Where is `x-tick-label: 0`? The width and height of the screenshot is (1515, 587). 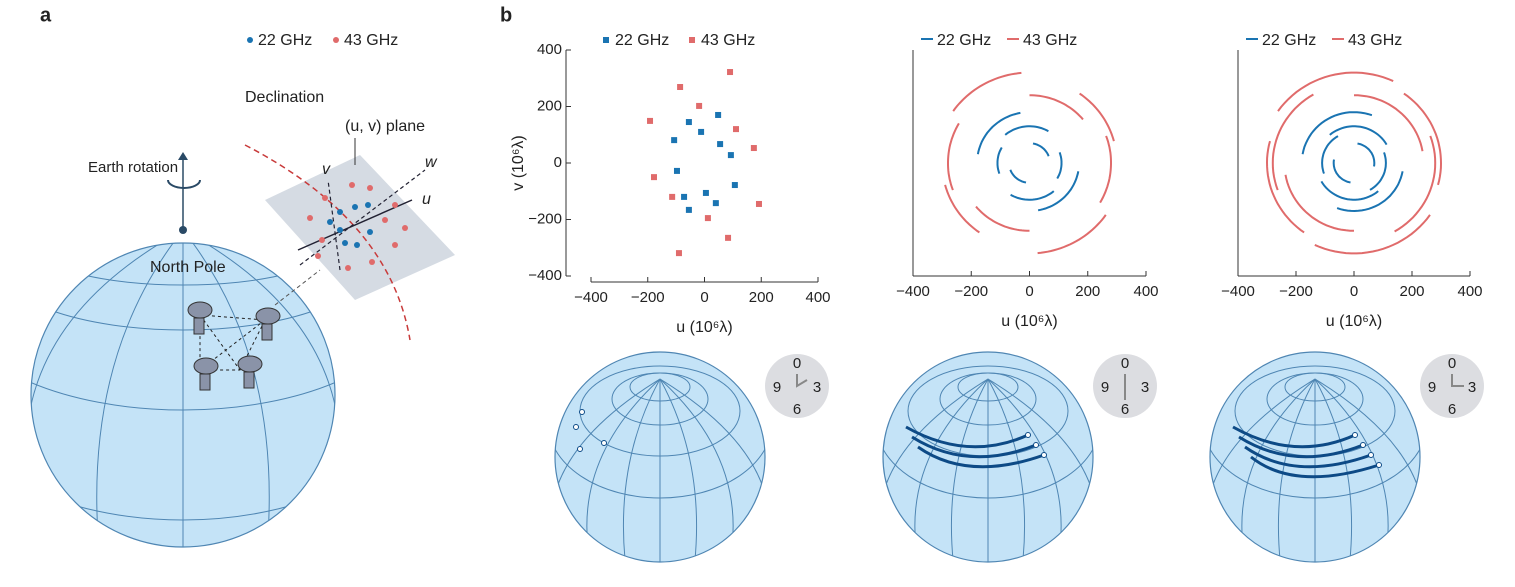
x-tick-label: 0 is located at coordinates (1029, 291).